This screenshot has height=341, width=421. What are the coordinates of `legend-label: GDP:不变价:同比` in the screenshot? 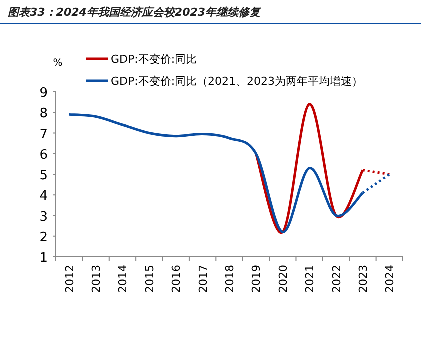 It's located at (154, 59).